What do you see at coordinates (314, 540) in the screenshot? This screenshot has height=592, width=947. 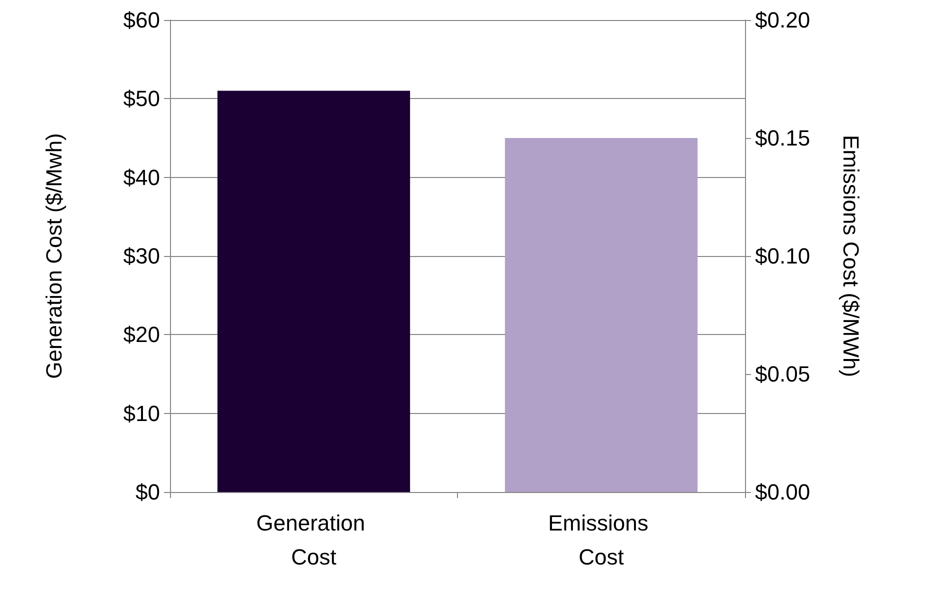 I see `x-tick-label: Generation Cost` at bounding box center [314, 540].